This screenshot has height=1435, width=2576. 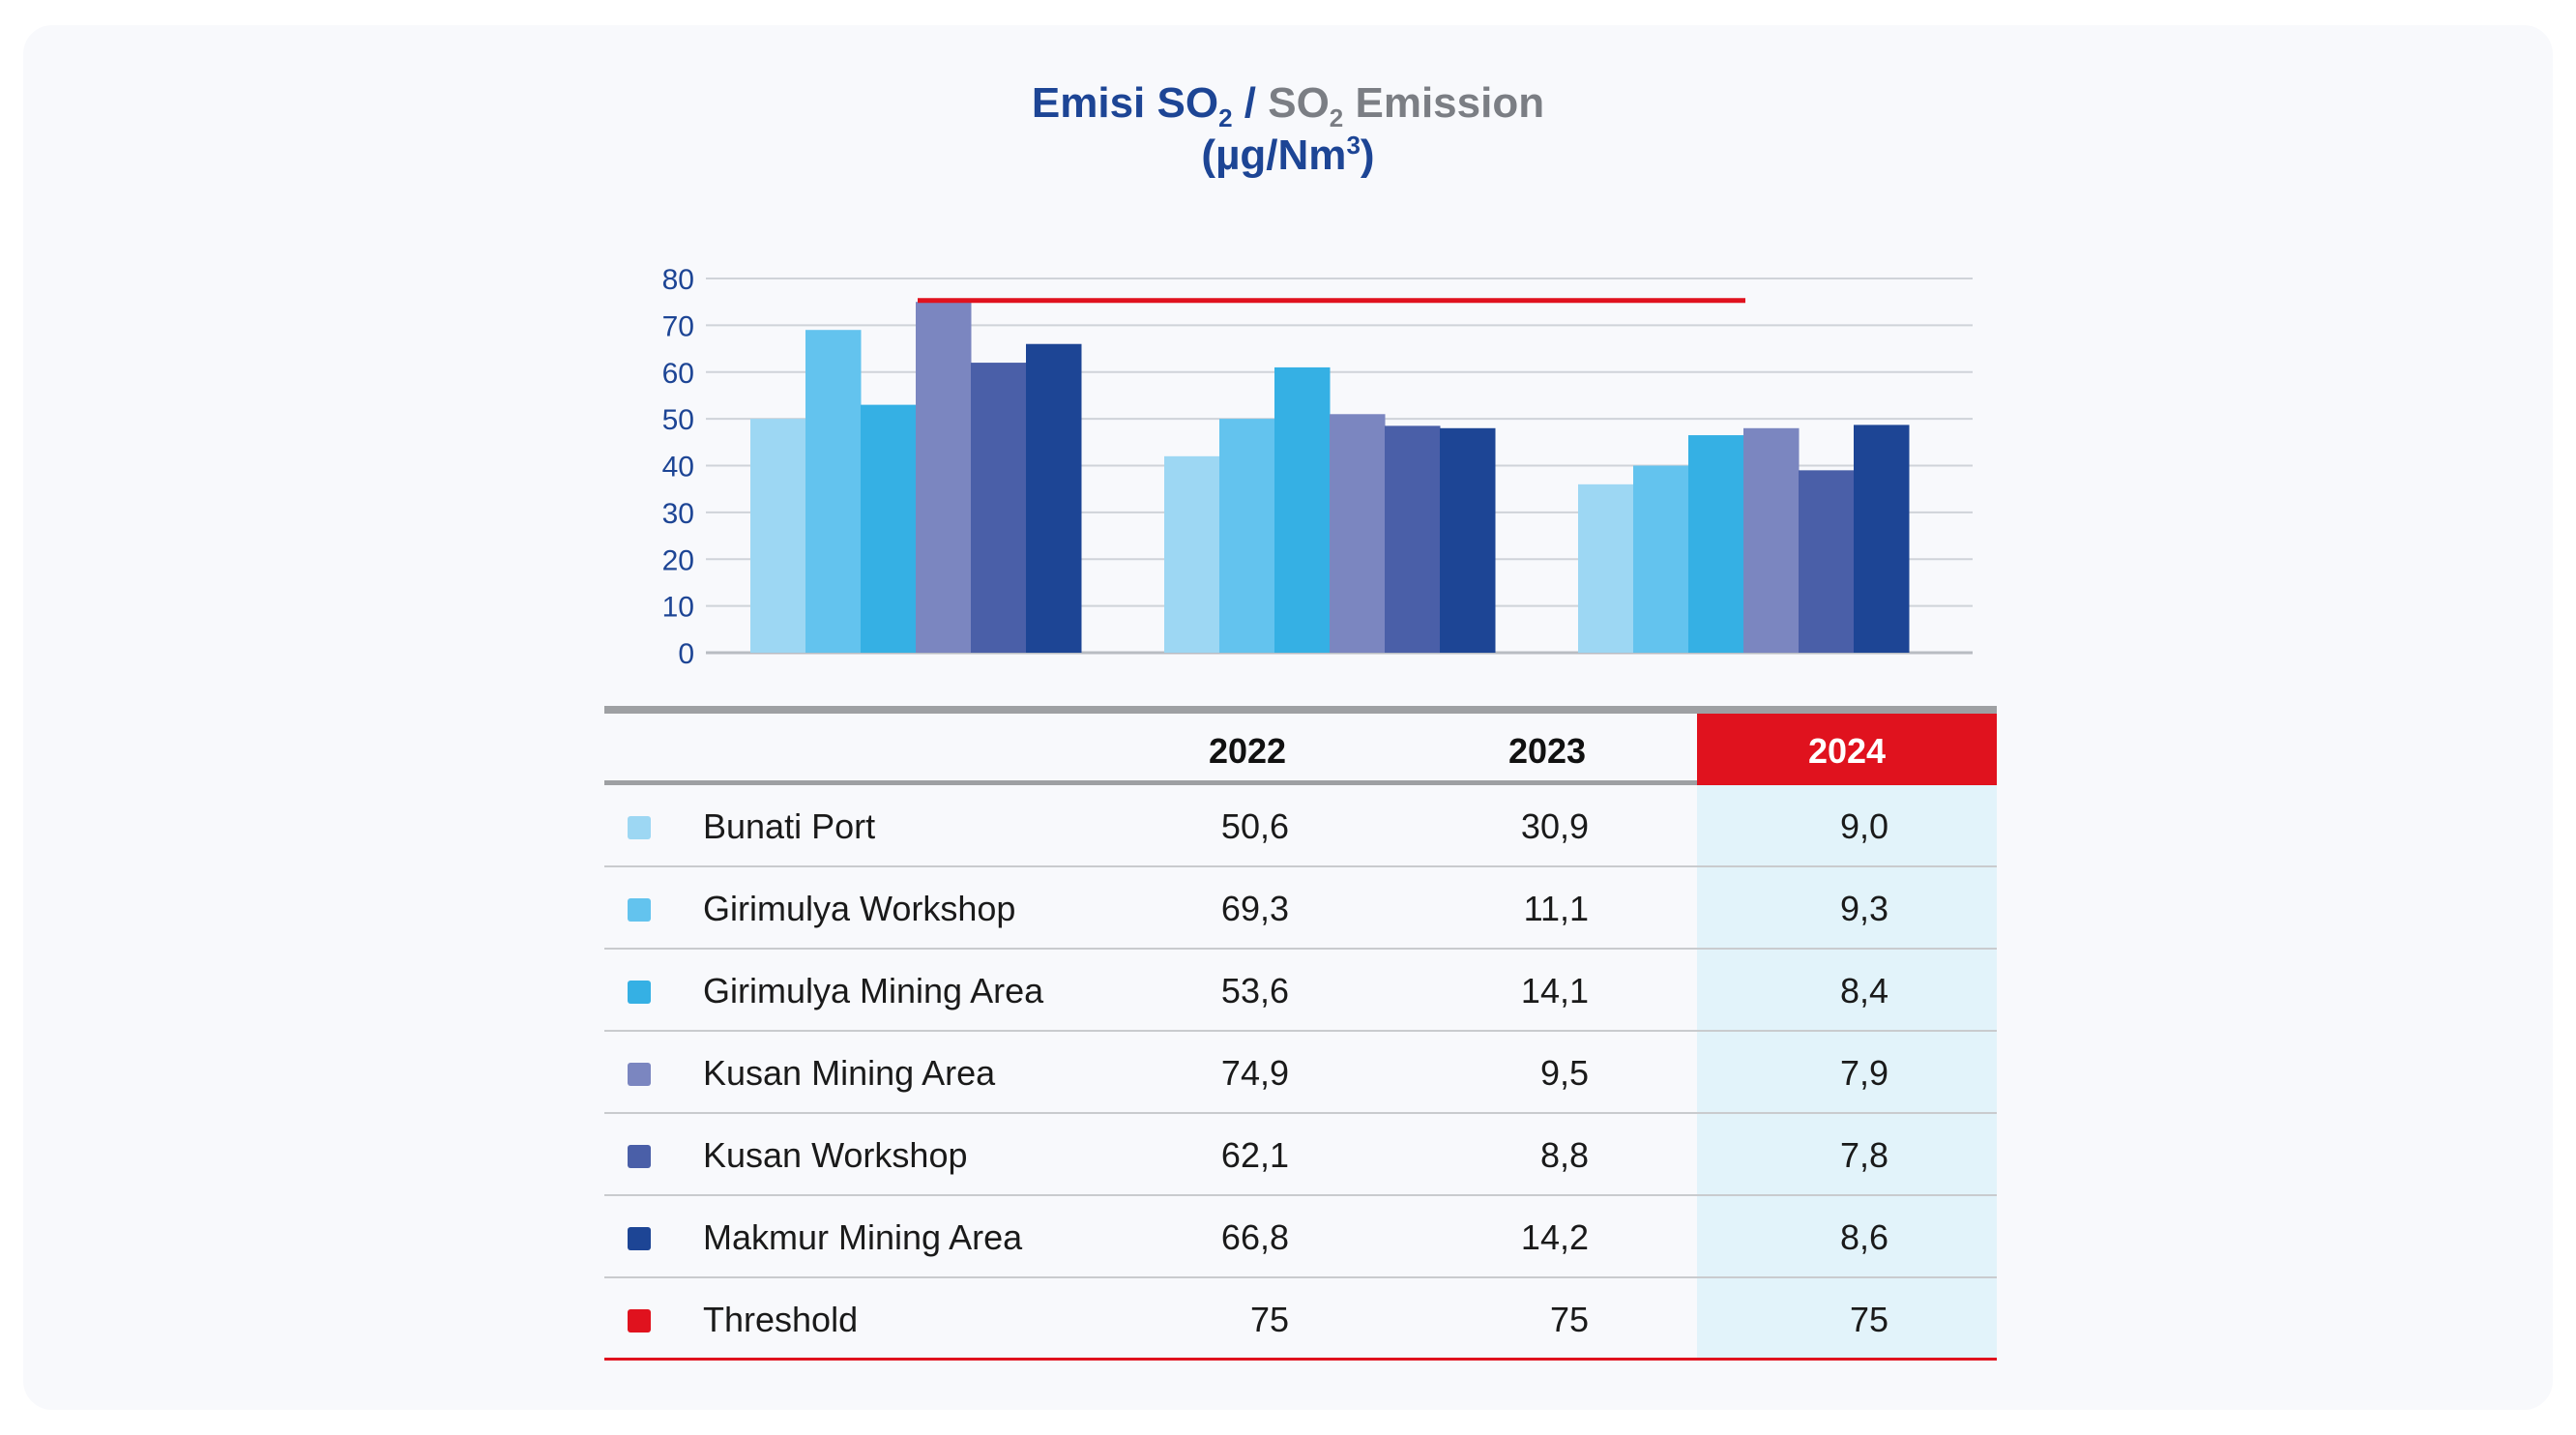 I want to click on cell-value-2024: 9,0, so click(x=1863, y=826).